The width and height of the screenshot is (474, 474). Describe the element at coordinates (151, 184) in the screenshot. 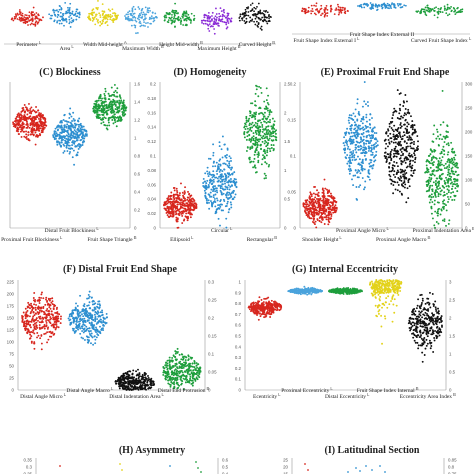

I see `panel-d-ytick-7: 0.06` at that location.